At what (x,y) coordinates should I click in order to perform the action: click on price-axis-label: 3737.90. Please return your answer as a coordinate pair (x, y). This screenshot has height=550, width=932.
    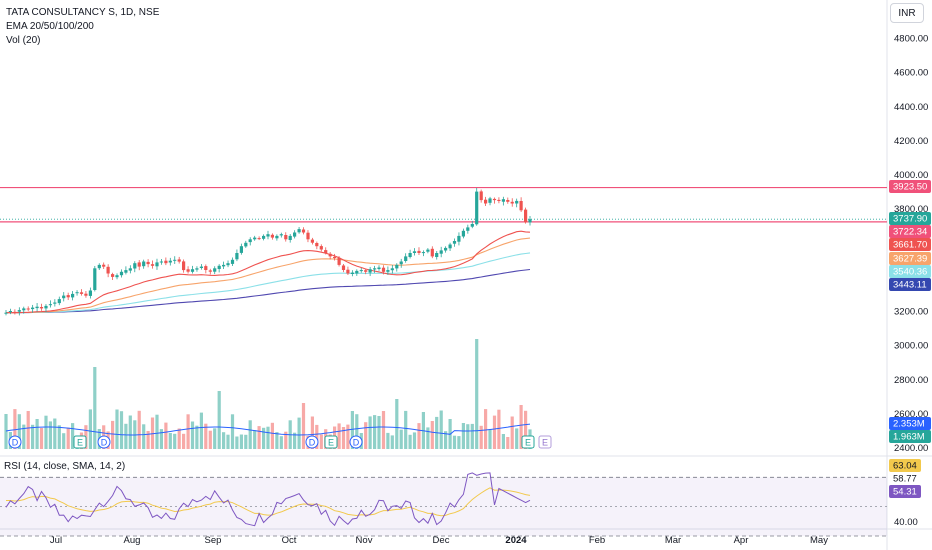
    Looking at the image, I should click on (910, 218).